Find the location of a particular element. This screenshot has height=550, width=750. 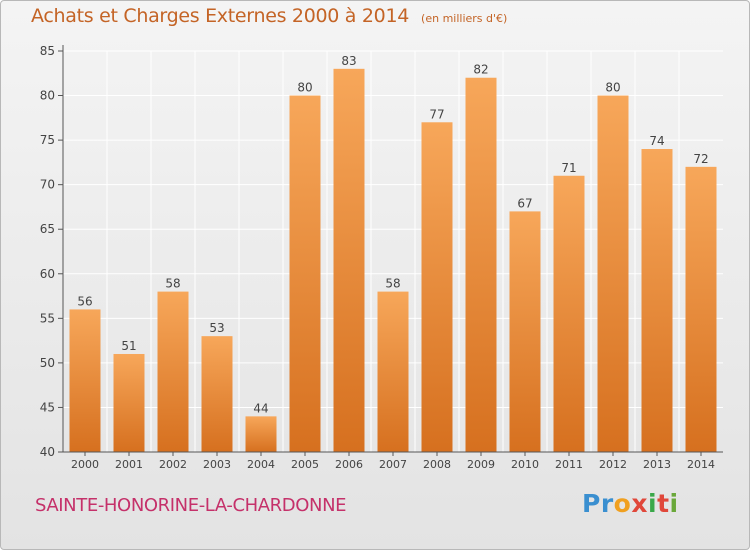

bar-2007 is located at coordinates (393, 371).